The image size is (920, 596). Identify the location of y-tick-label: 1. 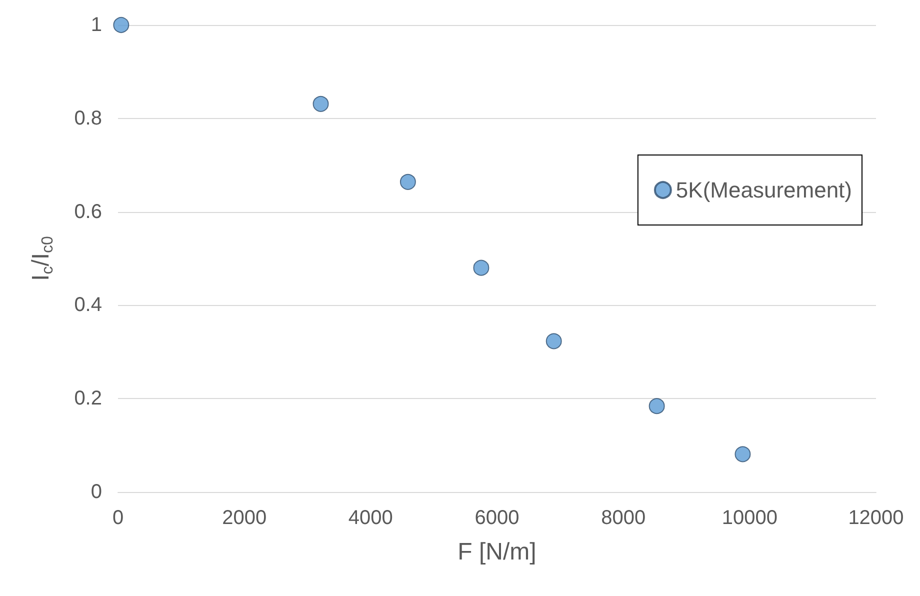
(96, 25).